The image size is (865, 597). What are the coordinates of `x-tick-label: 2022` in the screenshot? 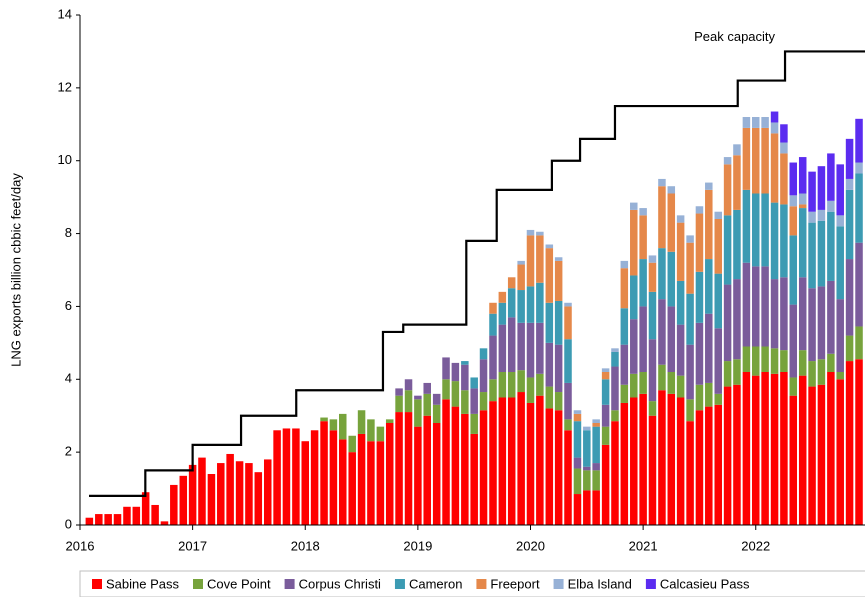 It's located at (755, 545).